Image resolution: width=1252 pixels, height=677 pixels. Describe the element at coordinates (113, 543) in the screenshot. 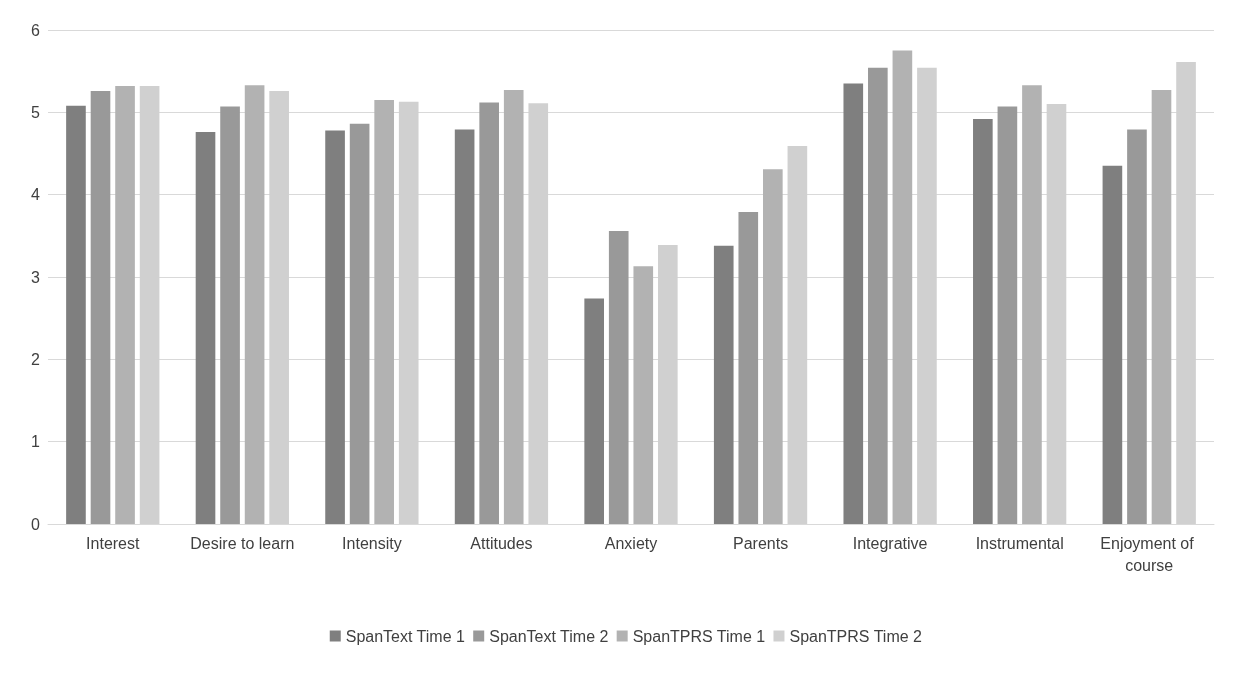

I see `x-tick-label: Interest` at that location.